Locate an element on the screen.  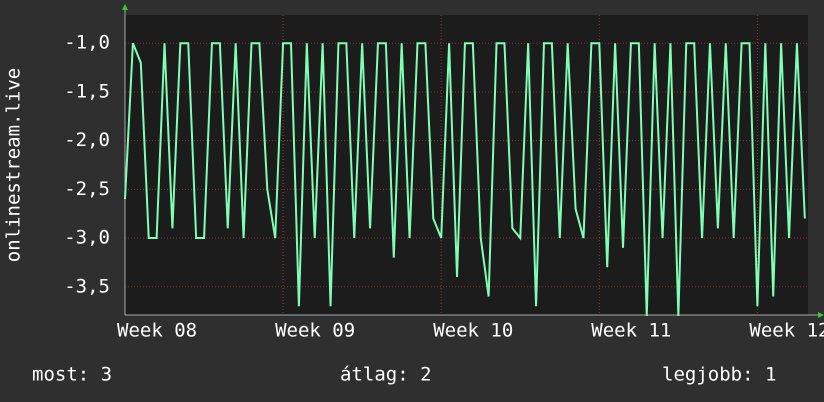
y-tick-label: -2,5 is located at coordinates (87, 189).